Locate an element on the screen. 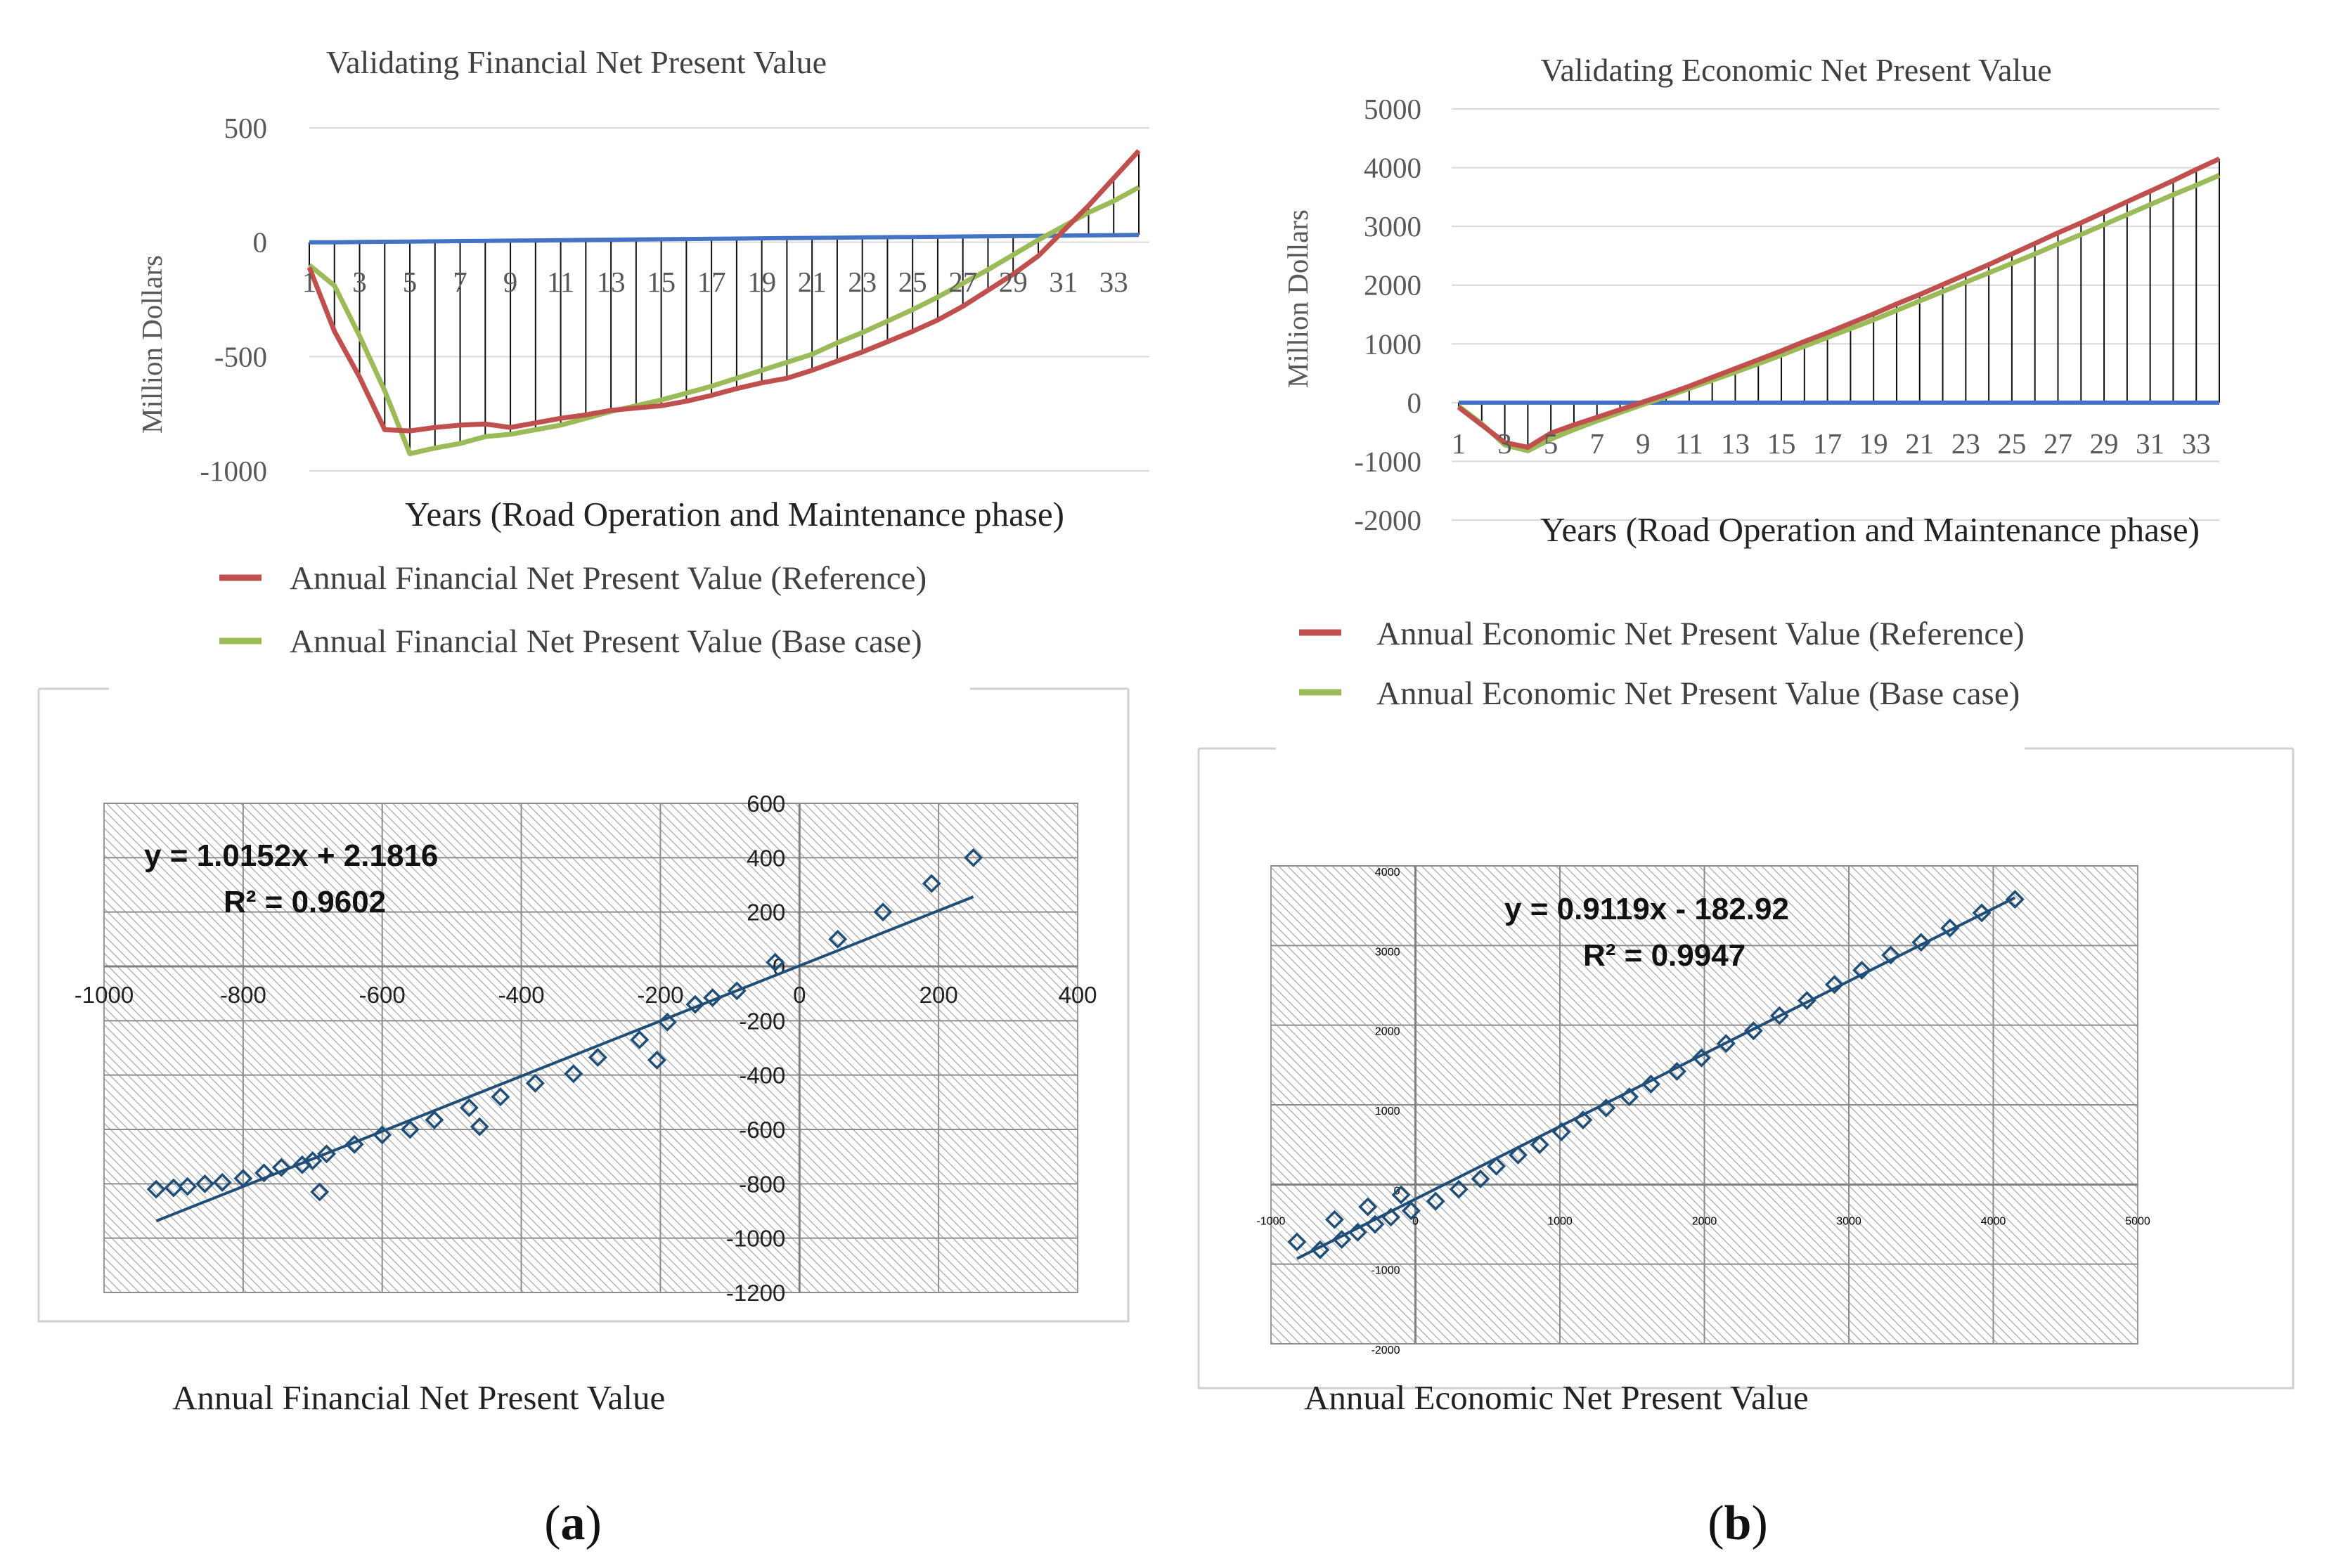 The height and width of the screenshot is (1568, 2336). y-tick-label: -500 is located at coordinates (240, 356).